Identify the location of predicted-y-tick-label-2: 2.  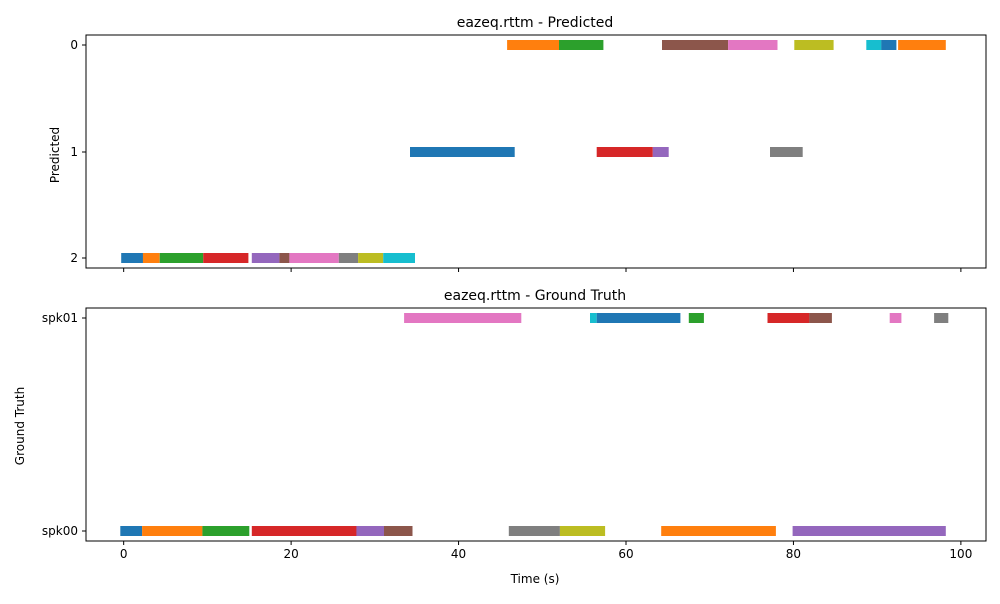
(74, 258).